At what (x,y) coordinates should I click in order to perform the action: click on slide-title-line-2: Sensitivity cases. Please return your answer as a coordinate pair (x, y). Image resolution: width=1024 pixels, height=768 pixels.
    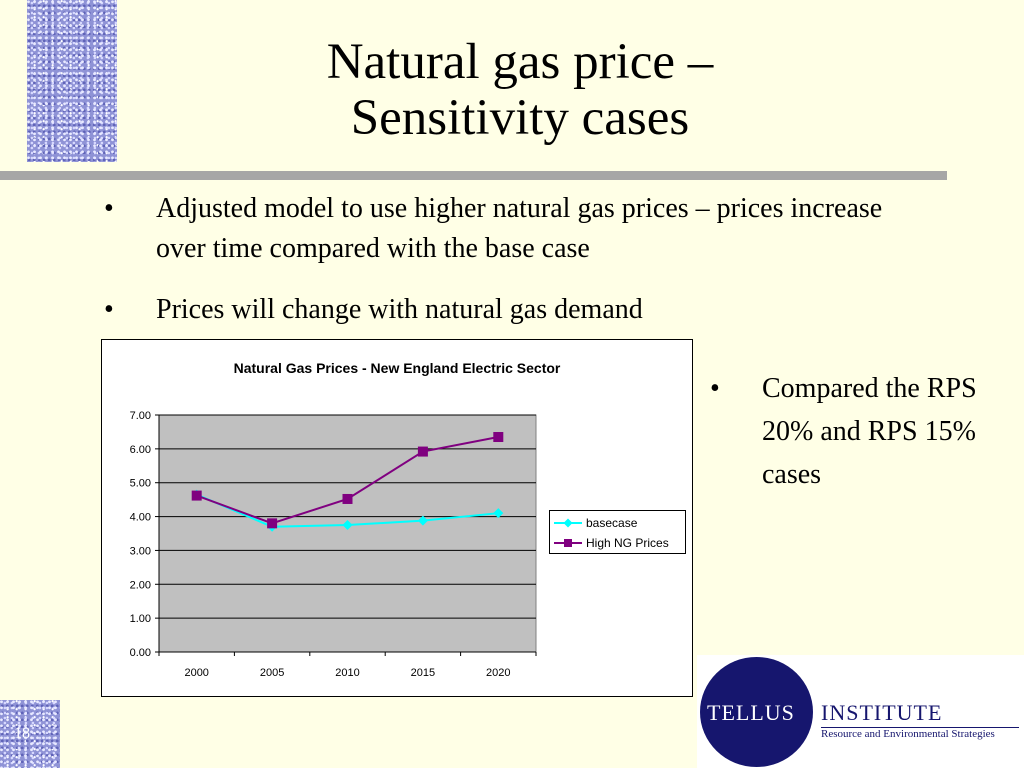
    Looking at the image, I should click on (520, 118).